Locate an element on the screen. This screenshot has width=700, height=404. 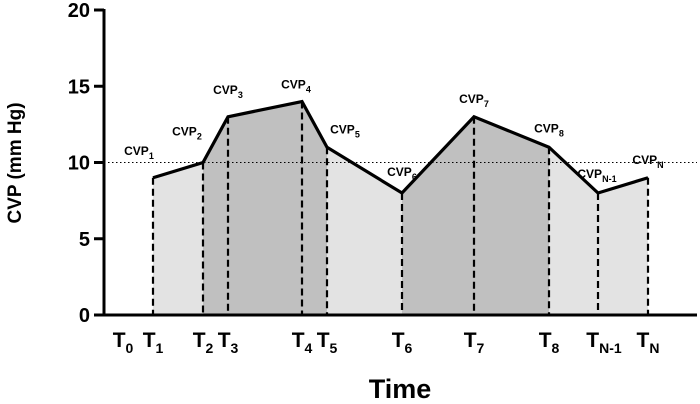
x-tick-label-4: T4 is located at coordinates (302, 342).